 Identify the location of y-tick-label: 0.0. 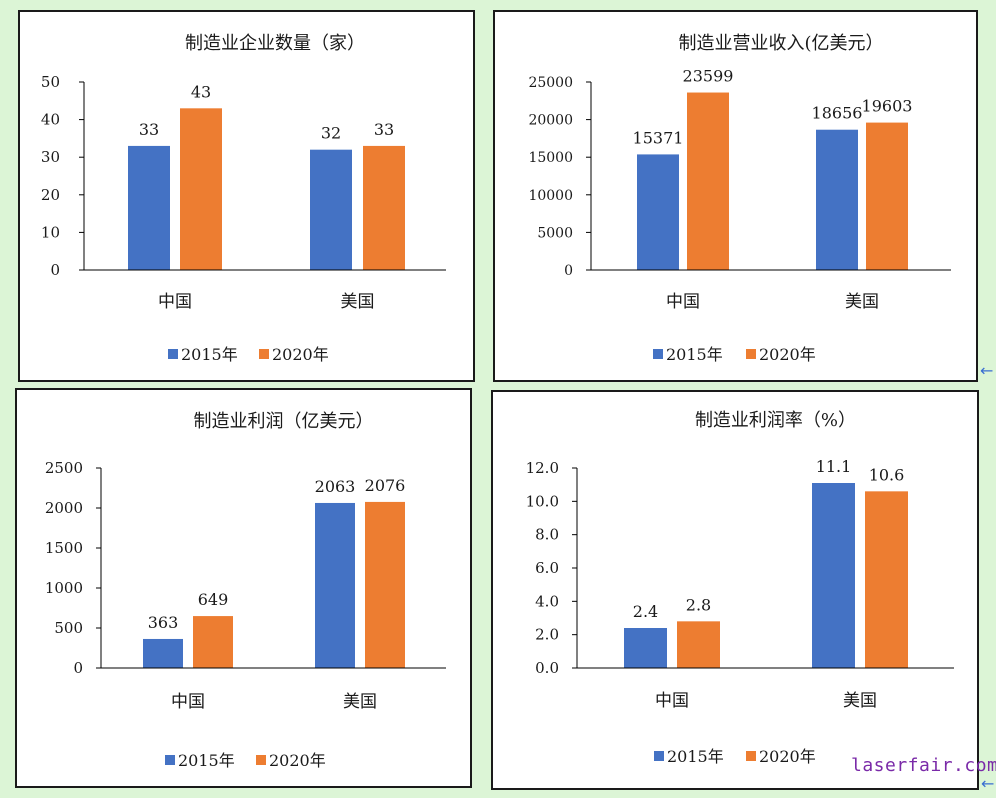
(547, 668).